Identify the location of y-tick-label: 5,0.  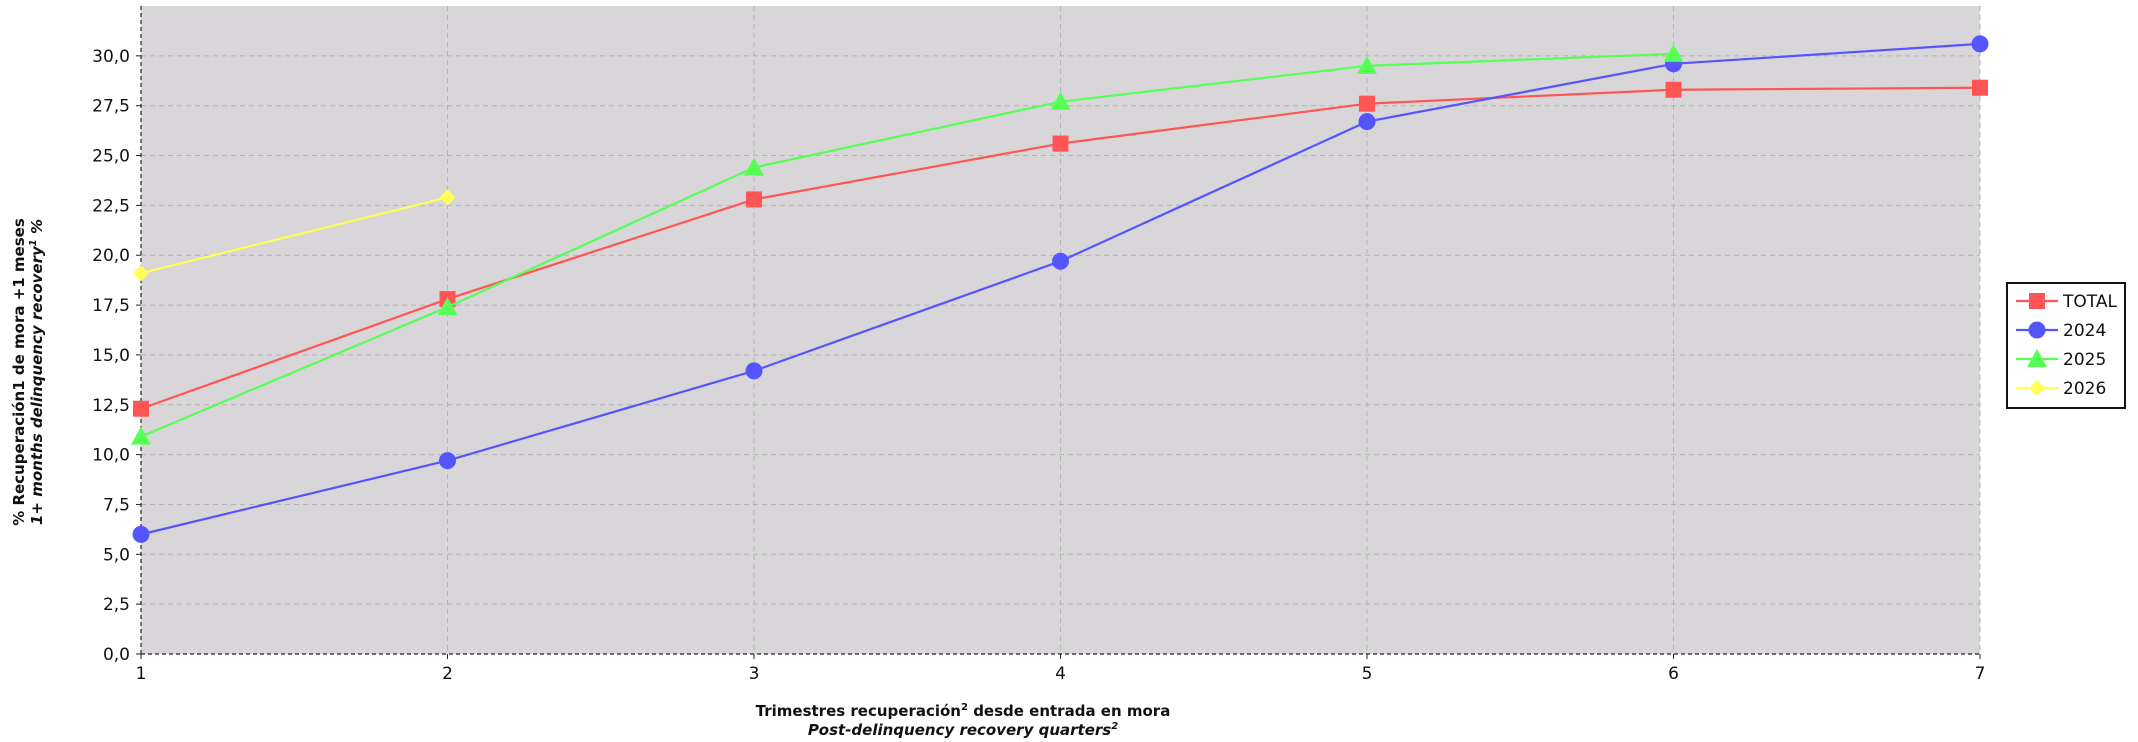
(116, 555).